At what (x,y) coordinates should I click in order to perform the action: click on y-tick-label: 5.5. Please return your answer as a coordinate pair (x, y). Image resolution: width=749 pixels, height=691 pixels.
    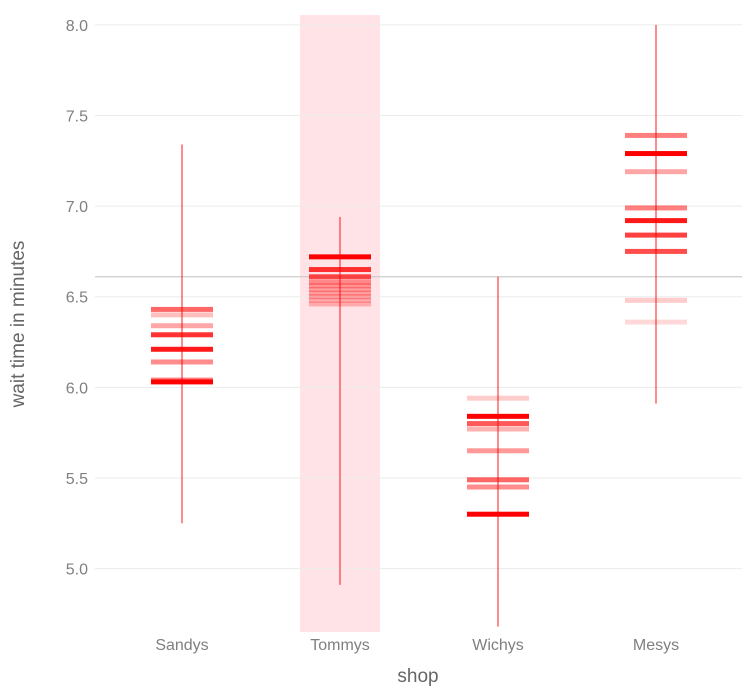
    Looking at the image, I should click on (77, 479).